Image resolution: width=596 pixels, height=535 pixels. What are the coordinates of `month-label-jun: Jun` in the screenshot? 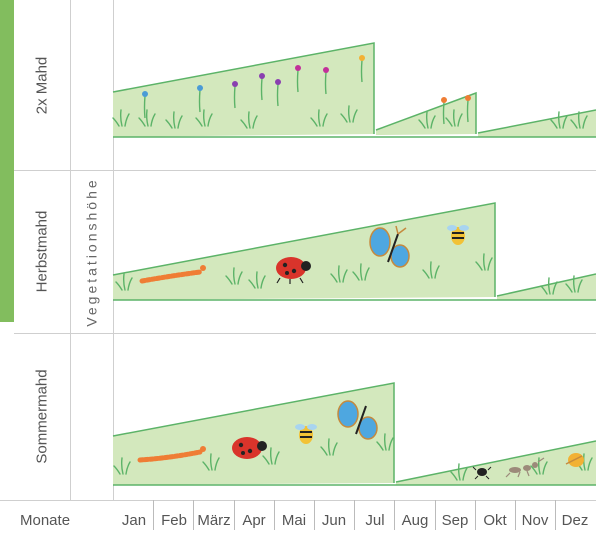 It's located at (334, 520).